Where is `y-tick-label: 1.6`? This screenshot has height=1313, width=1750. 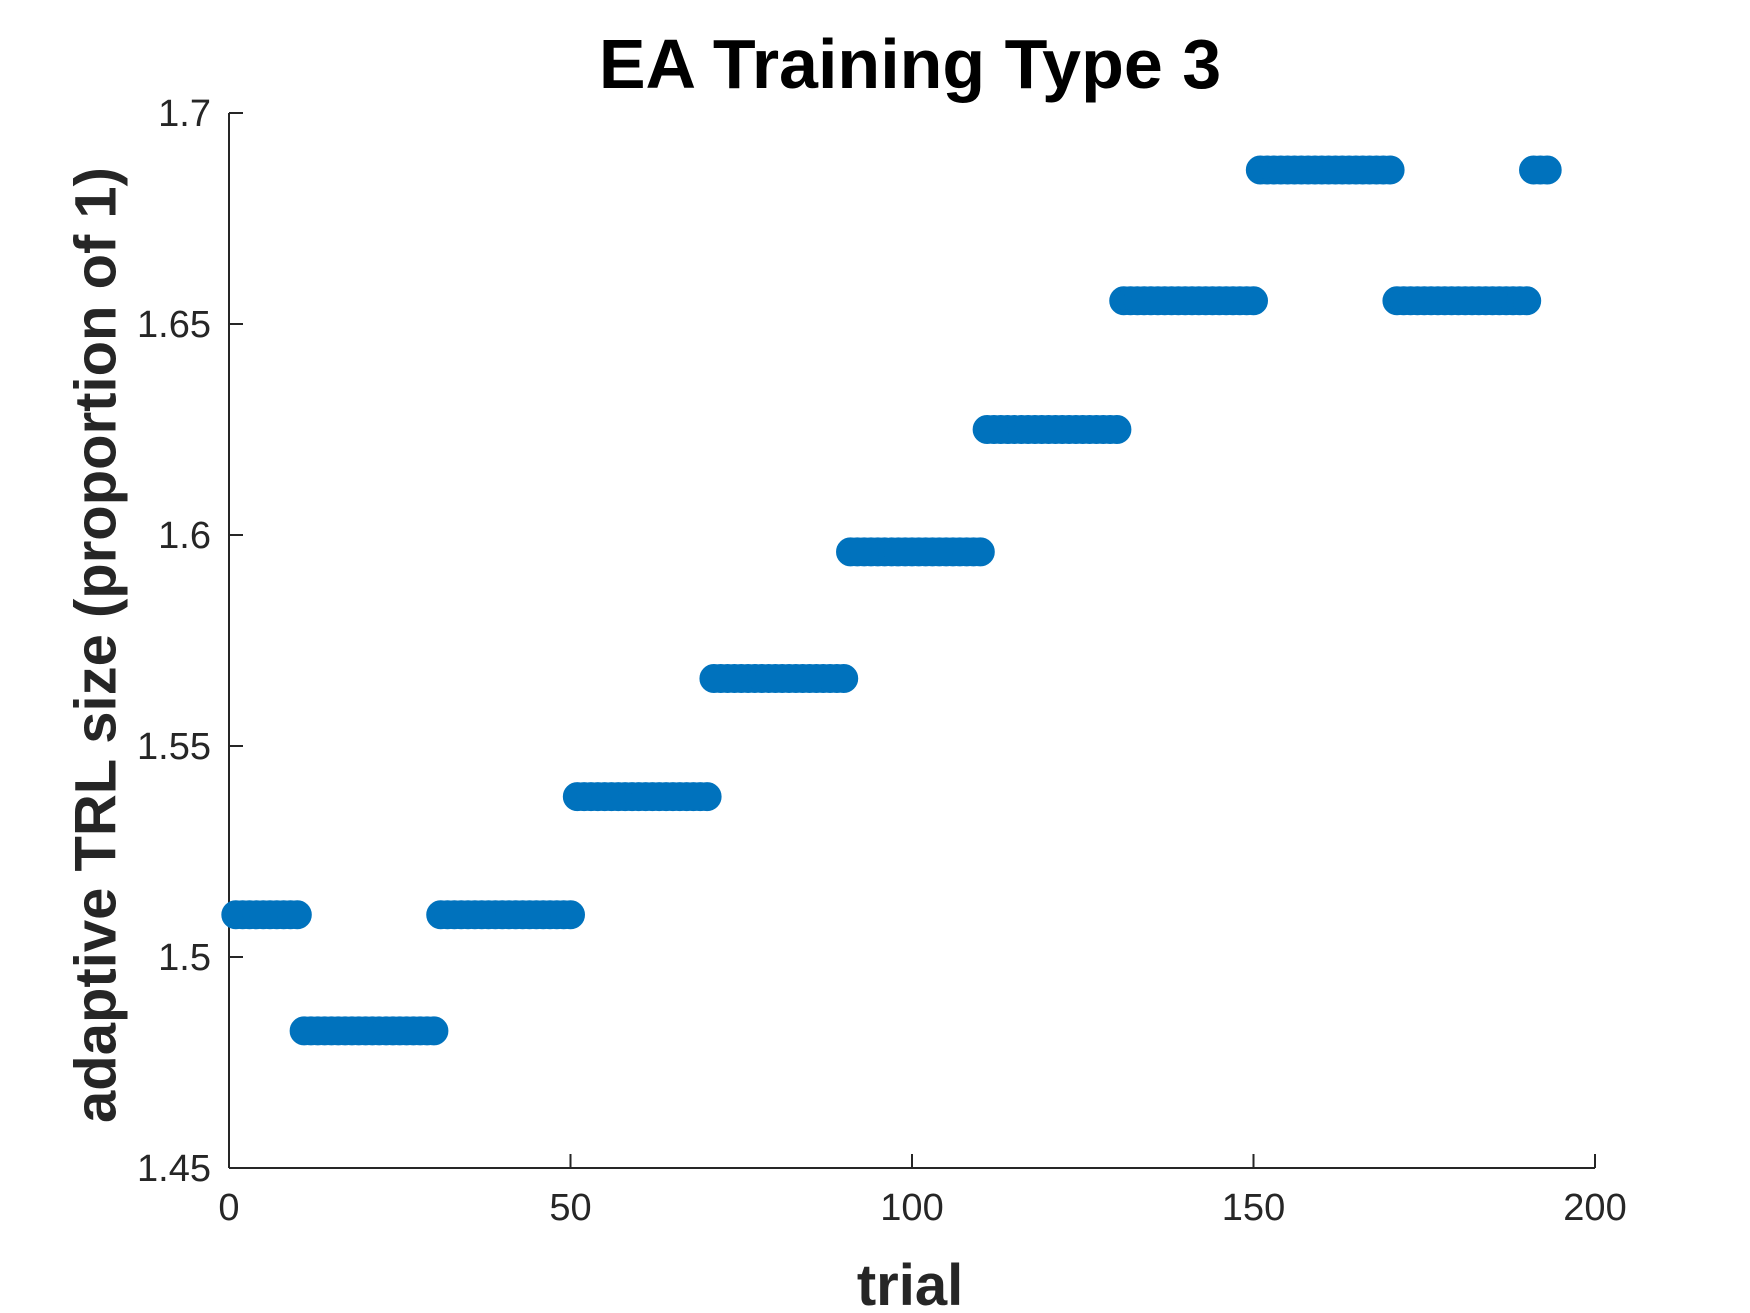 y-tick-label: 1.6 is located at coordinates (184, 536).